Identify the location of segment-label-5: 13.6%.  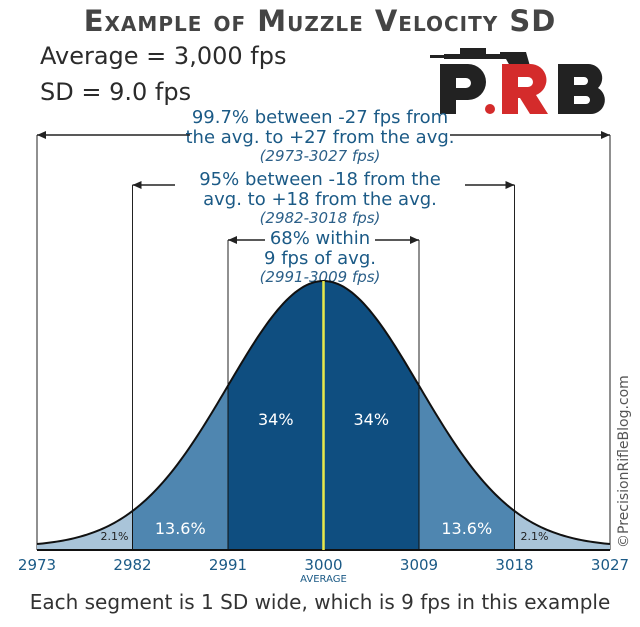
(466, 528).